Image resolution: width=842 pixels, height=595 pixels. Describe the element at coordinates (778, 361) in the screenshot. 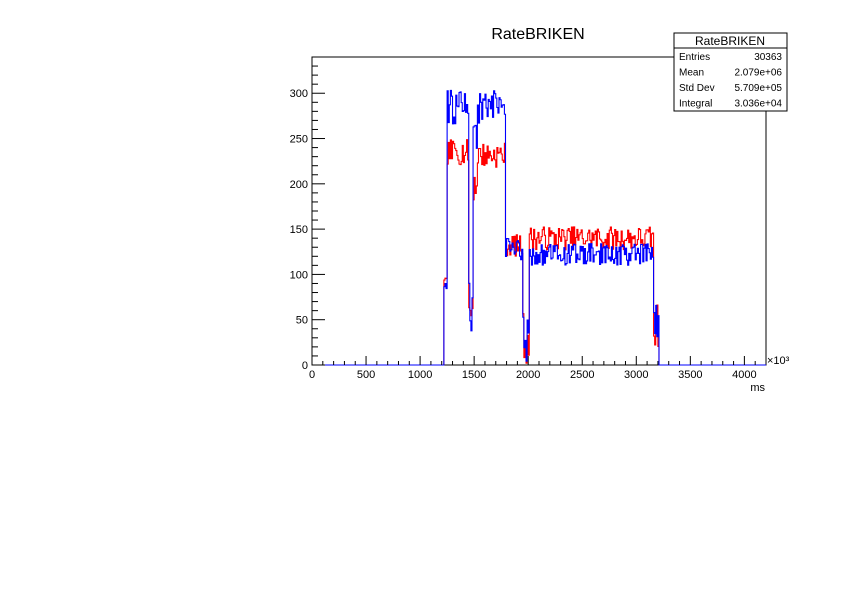

I see `x-axis-multiplier: ×10³` at that location.